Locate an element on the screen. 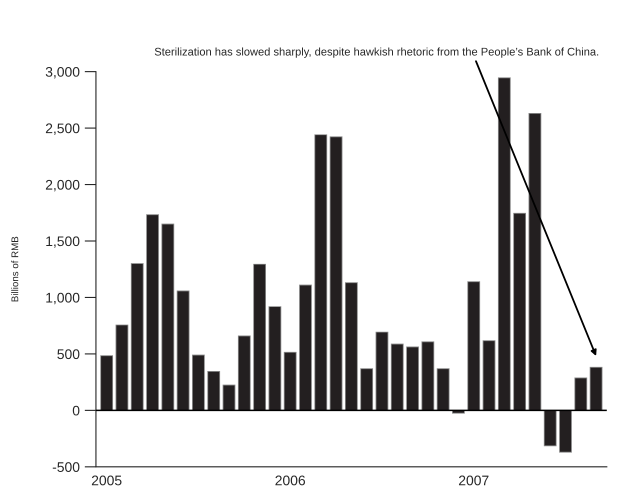 This screenshot has height=494, width=623. y-tick-label: 3,000 is located at coordinates (63, 72).